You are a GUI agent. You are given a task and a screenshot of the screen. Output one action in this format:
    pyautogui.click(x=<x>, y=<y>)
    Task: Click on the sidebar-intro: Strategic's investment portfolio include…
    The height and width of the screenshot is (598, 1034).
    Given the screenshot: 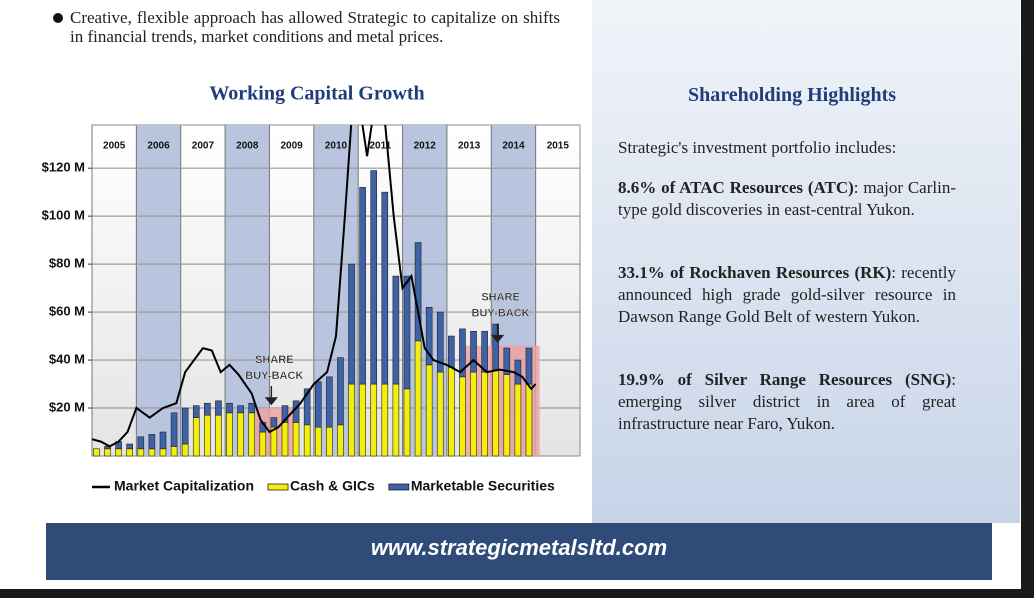 What is the action you would take?
    pyautogui.click(x=757, y=147)
    